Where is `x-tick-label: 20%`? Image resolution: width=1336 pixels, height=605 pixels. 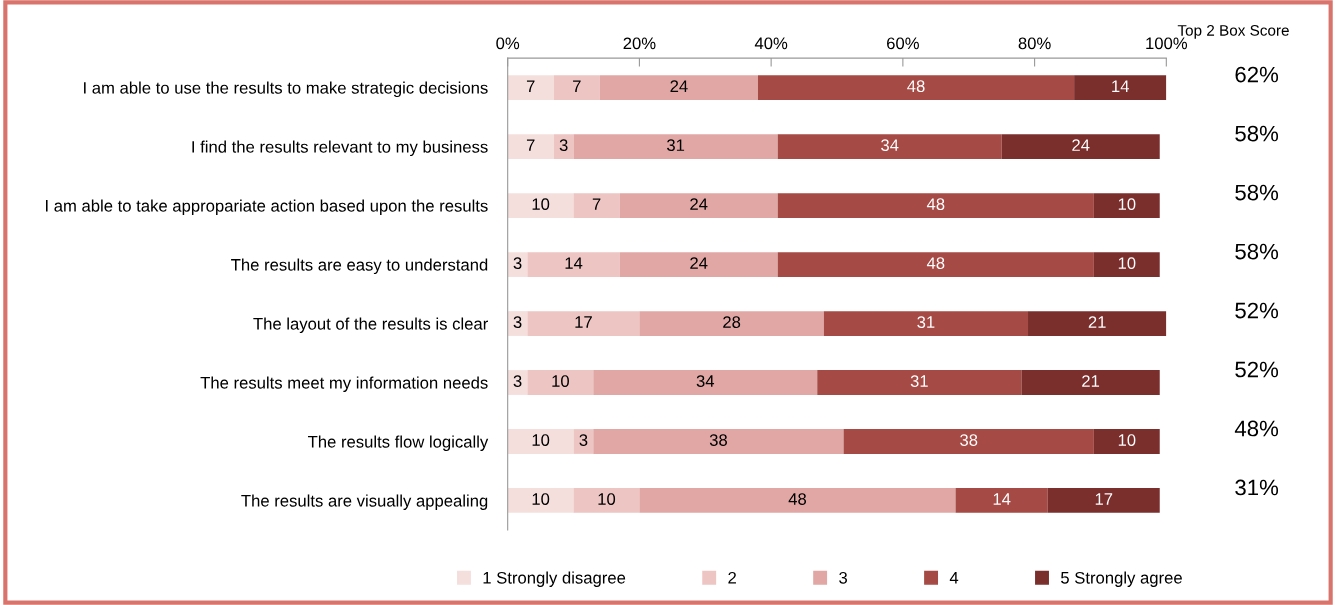 x-tick-label: 20% is located at coordinates (639, 43).